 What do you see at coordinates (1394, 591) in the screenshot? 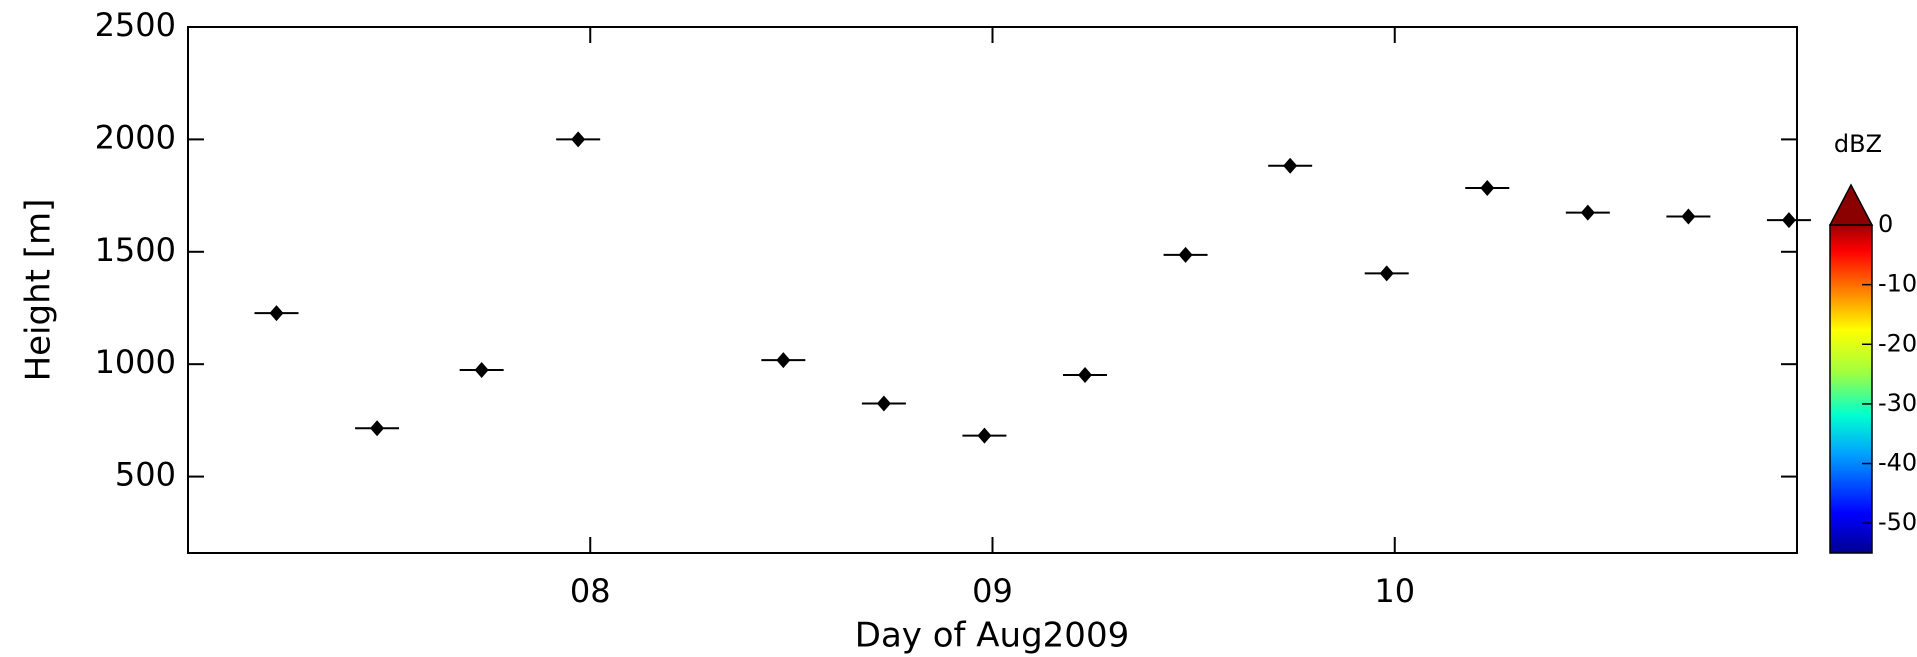
I see `x-tick-label: 10` at bounding box center [1394, 591].